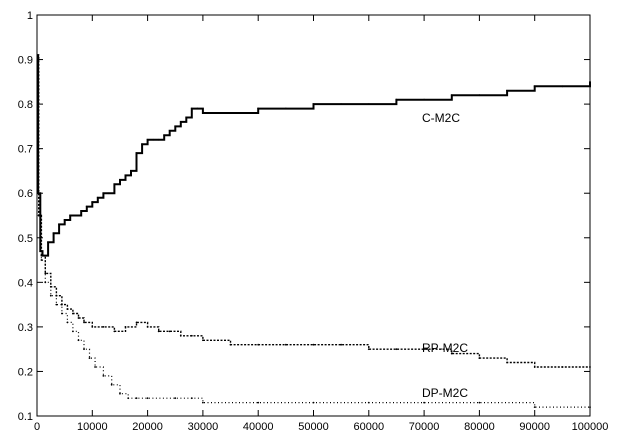  What do you see at coordinates (30, 16) in the screenshot?
I see `y-tick-label: 1` at bounding box center [30, 16].